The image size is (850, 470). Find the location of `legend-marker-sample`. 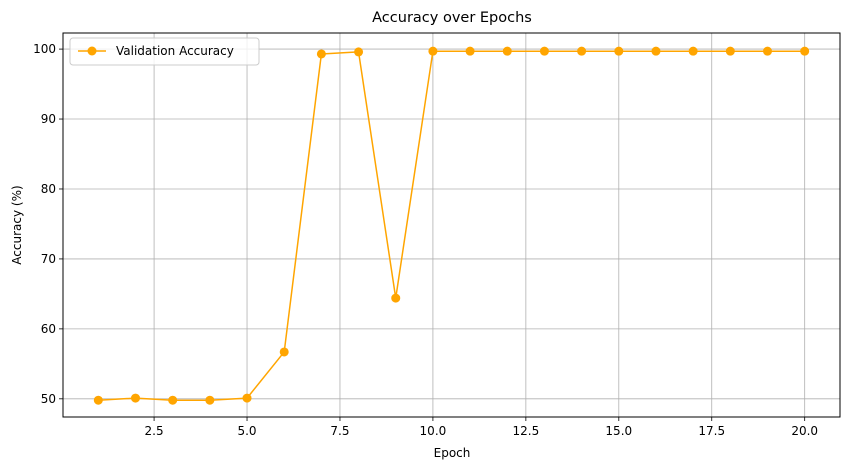

legend-marker-sample is located at coordinates (92, 51).